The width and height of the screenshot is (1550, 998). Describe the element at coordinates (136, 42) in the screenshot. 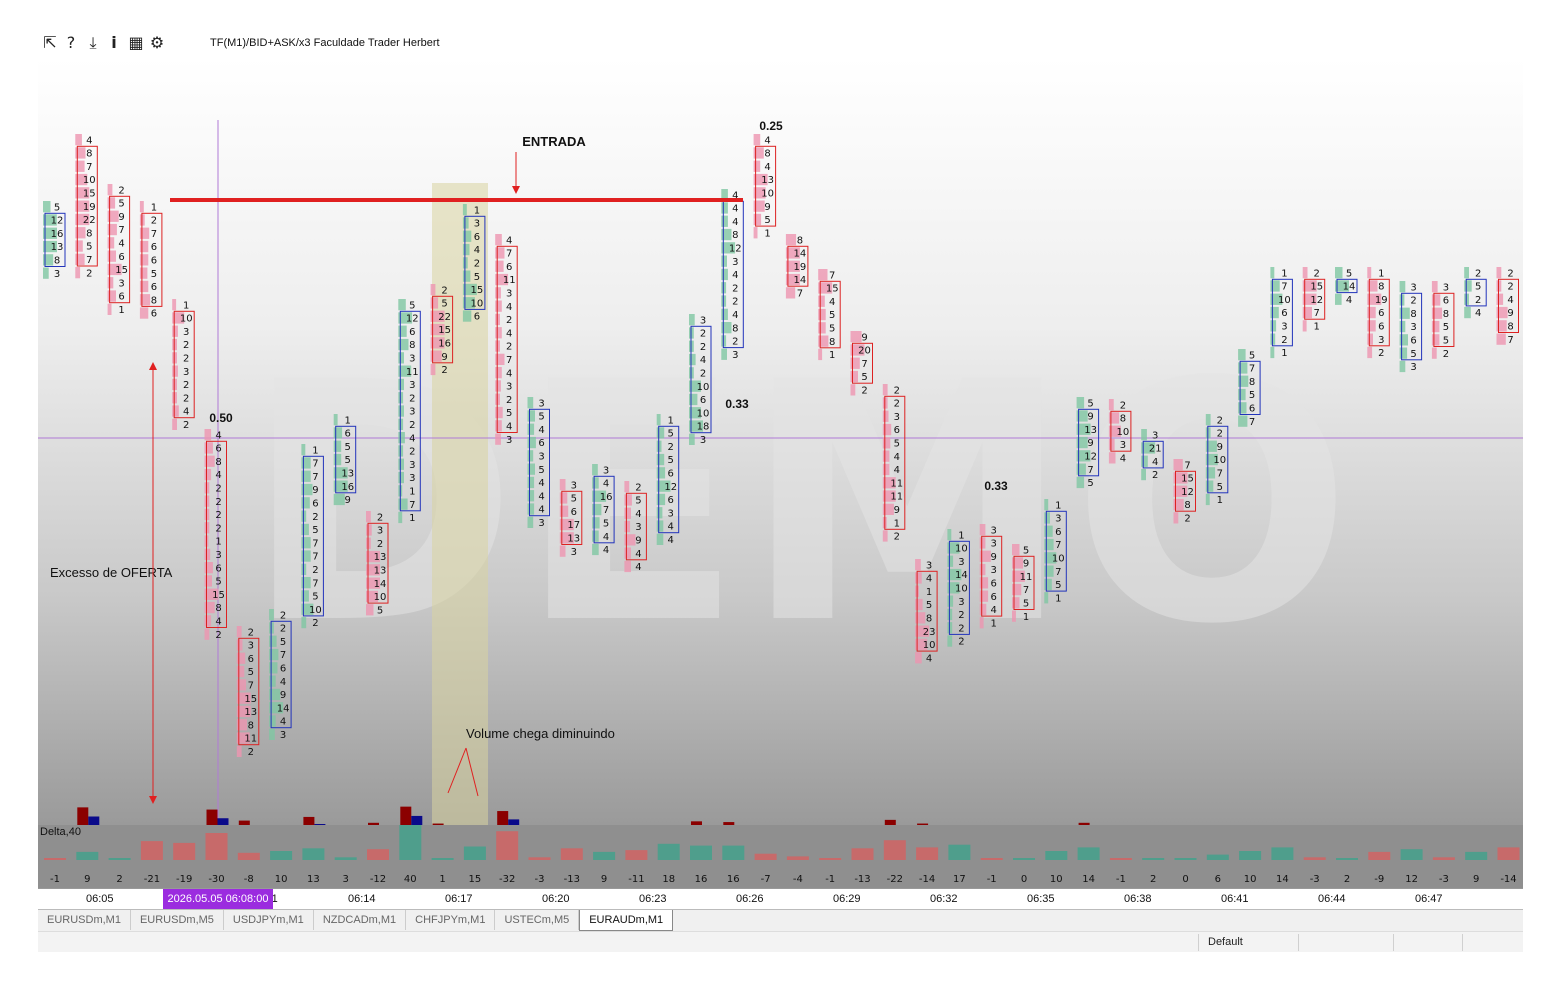

I see `chart-type-icon: ▦` at that location.